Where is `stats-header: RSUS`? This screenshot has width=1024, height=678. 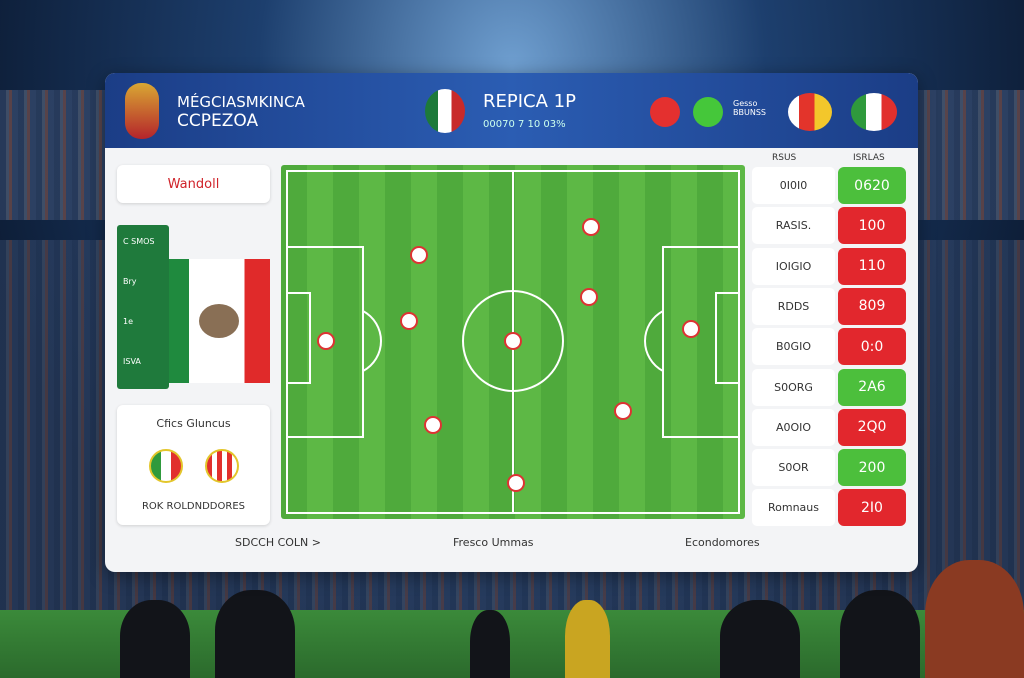 stats-header: RSUS is located at coordinates (784, 158).